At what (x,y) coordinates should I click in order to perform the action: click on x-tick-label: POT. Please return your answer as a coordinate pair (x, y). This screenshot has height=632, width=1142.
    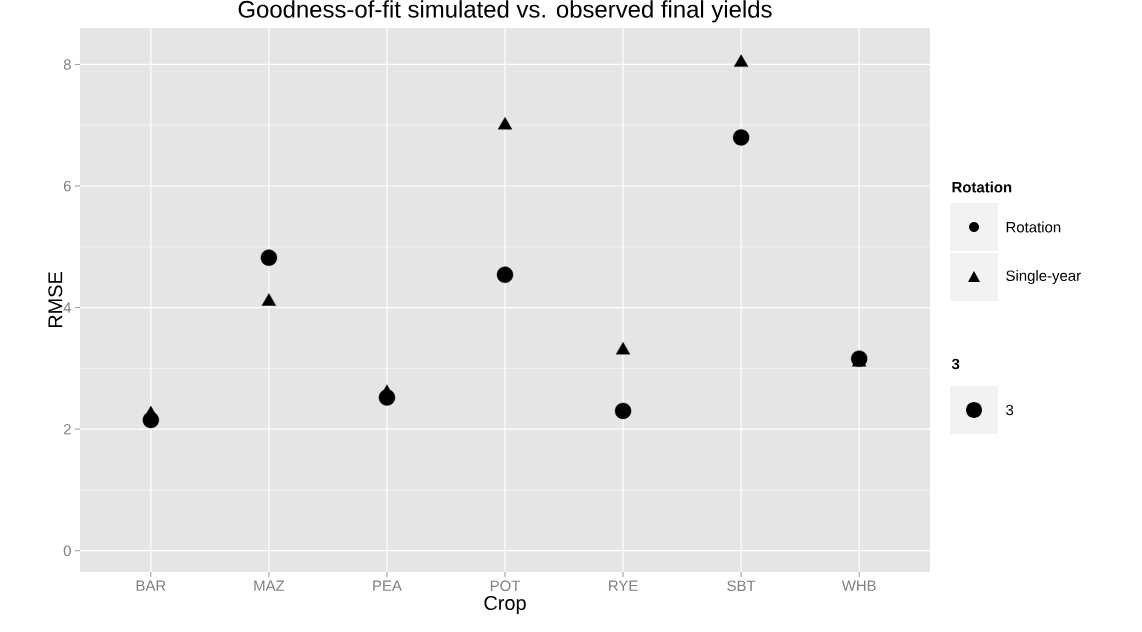
    Looking at the image, I should click on (505, 586).